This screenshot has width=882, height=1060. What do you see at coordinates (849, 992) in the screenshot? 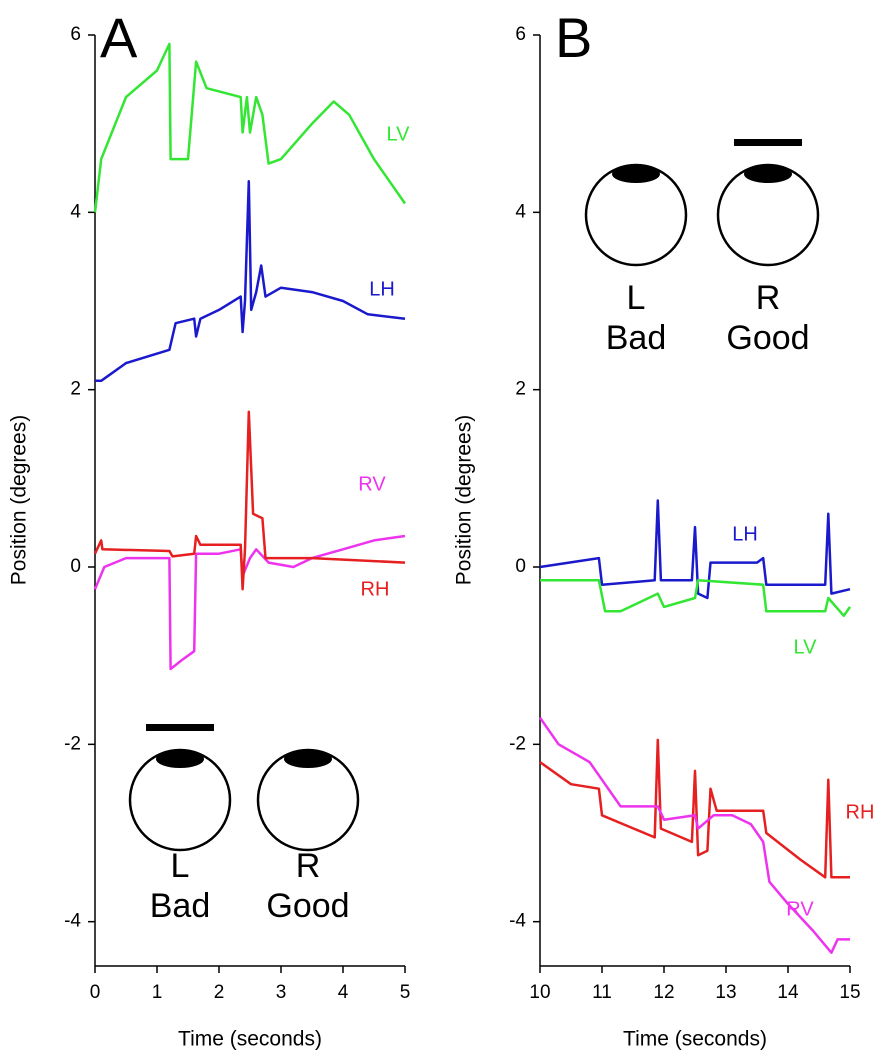
I see `x-tick-label: 15` at bounding box center [849, 992].